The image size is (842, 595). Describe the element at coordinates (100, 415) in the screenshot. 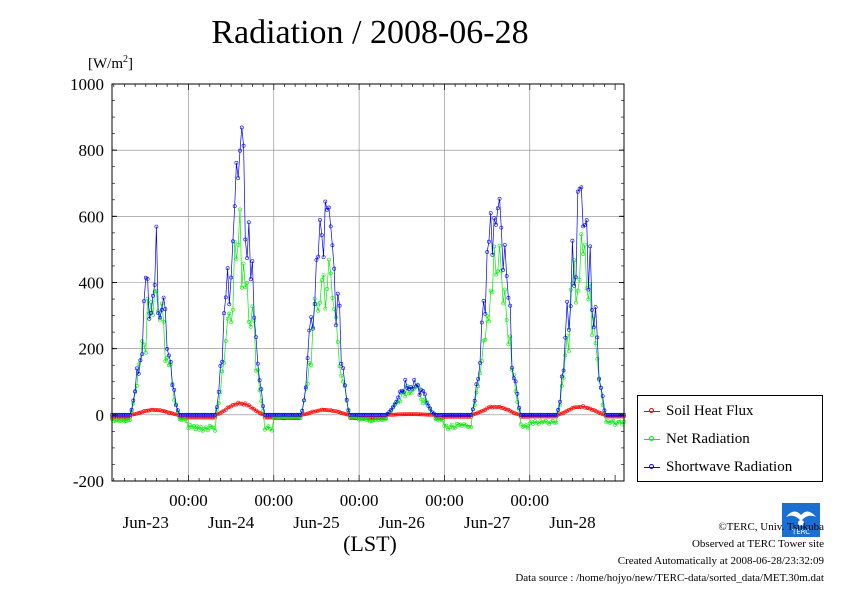

I see `y-tick-label: 0` at that location.